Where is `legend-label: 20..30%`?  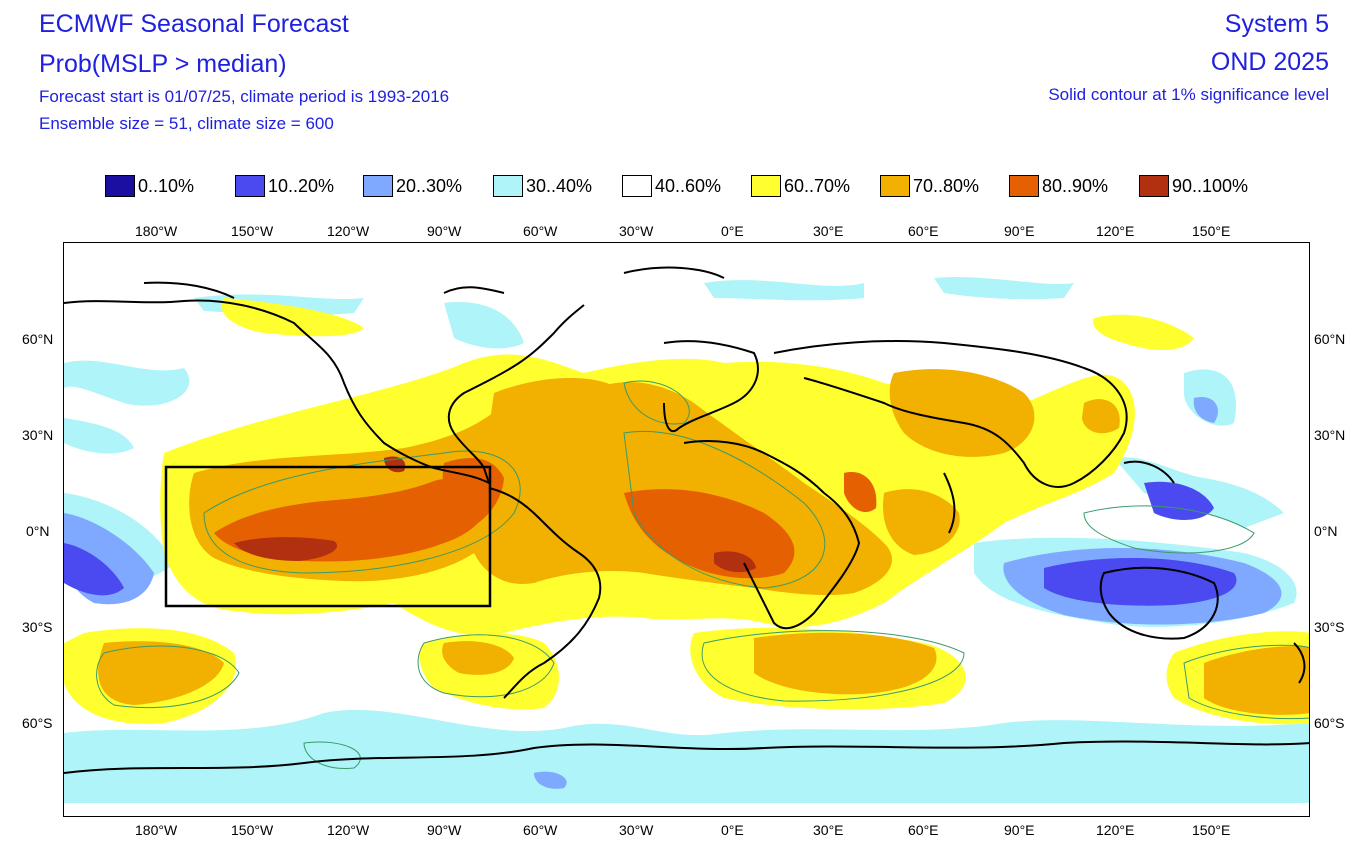 legend-label: 20..30% is located at coordinates (429, 185).